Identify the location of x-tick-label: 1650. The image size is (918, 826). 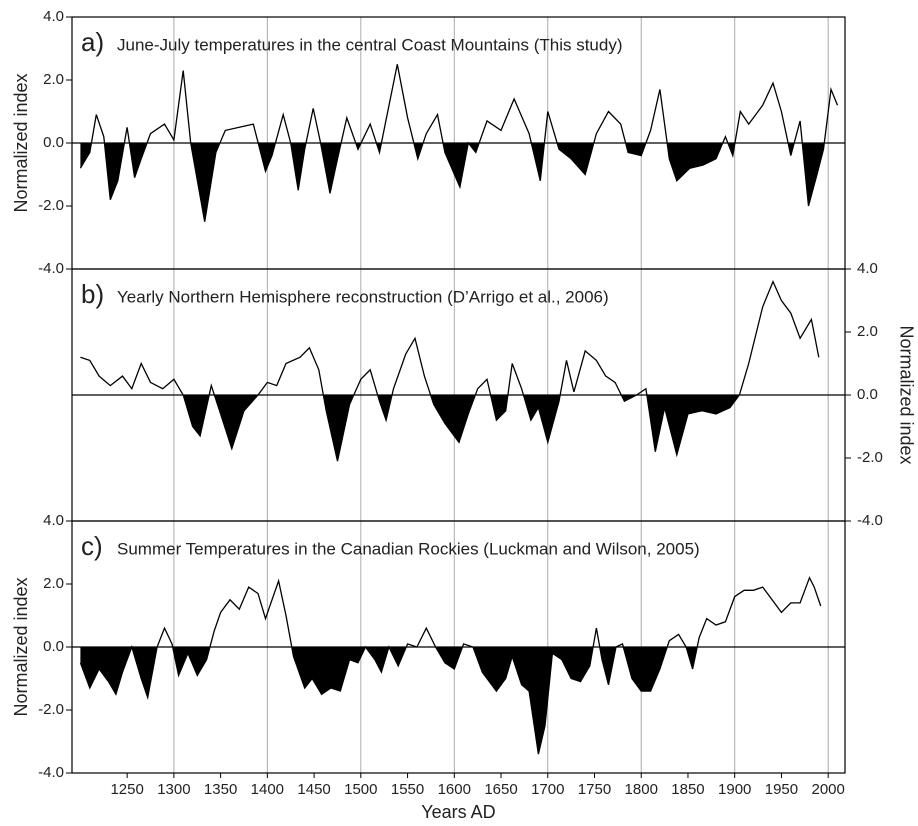
(500, 789).